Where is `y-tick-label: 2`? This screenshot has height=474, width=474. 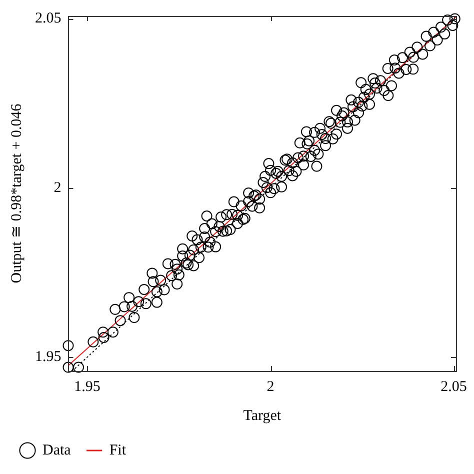 y-tick-label: 2 is located at coordinates (58, 188).